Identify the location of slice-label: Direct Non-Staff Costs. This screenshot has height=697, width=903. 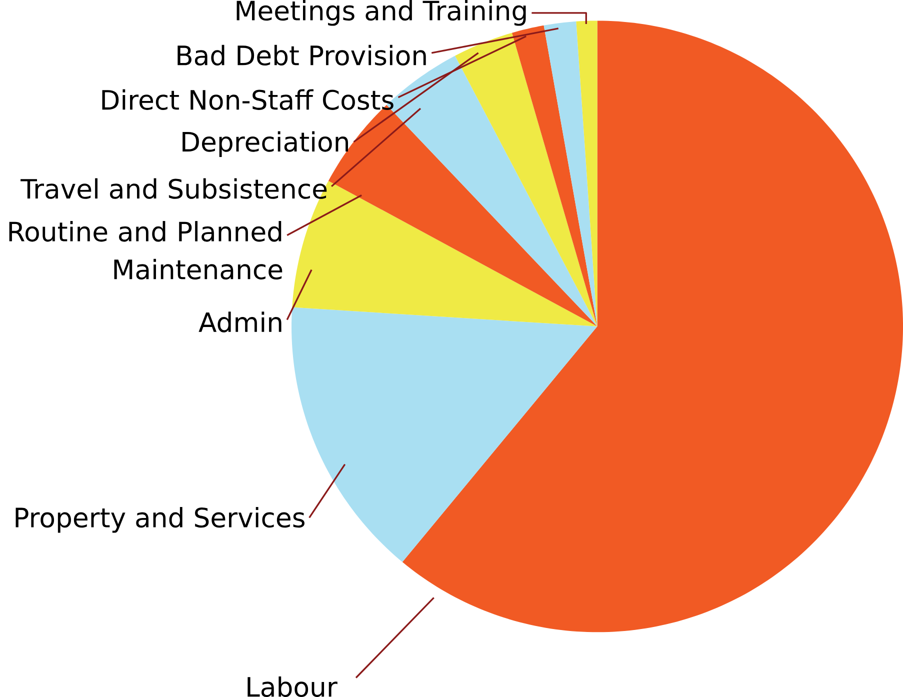
(248, 99).